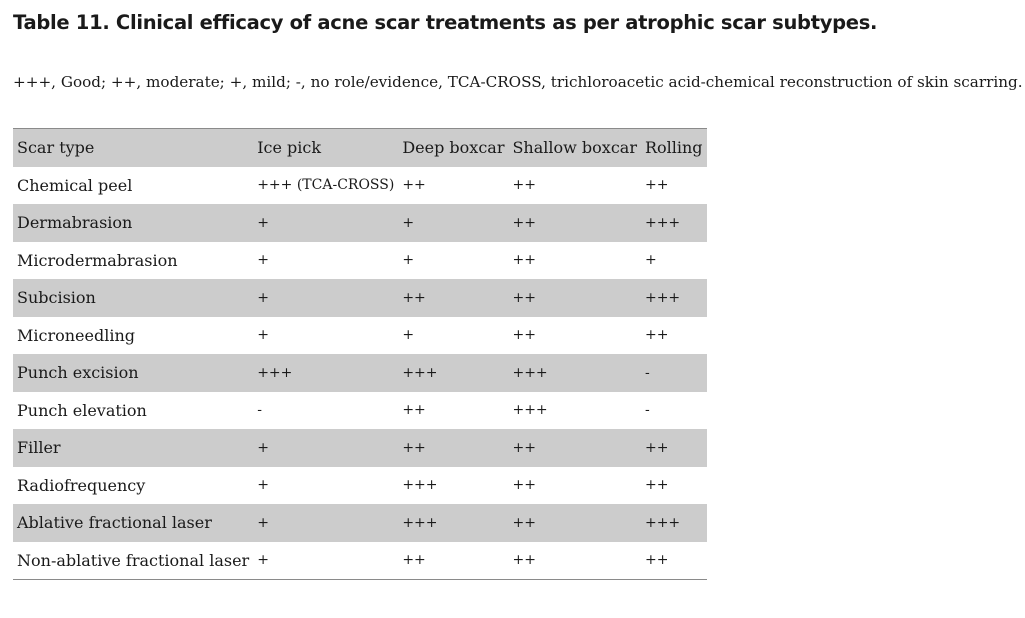  What do you see at coordinates (75, 223) in the screenshot?
I see `row-treatment: Dermabrasion` at bounding box center [75, 223].